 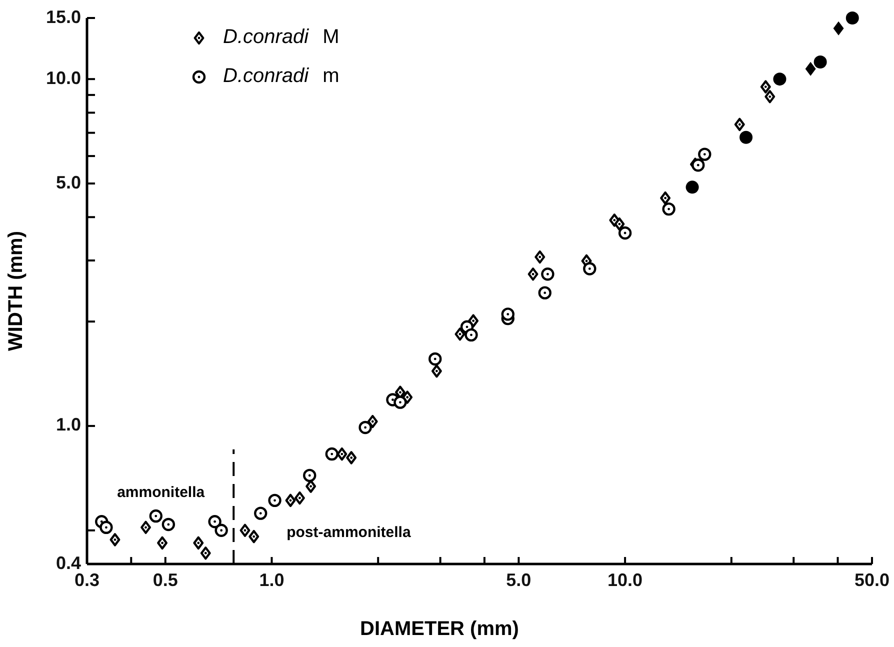 I want to click on y-tick-label: 5.0, so click(x=68, y=182).